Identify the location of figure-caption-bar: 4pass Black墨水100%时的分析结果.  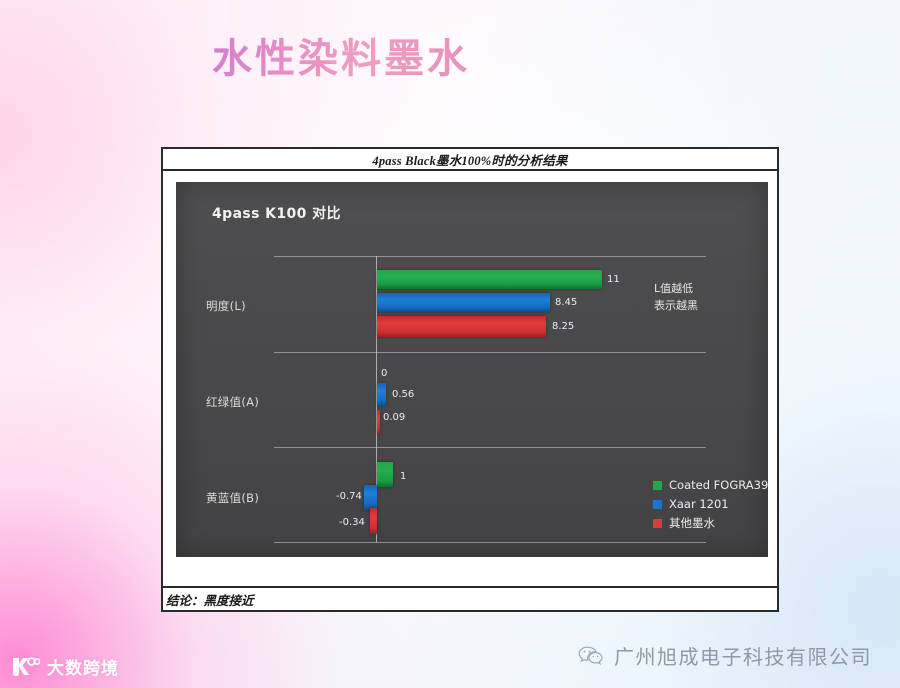
(470, 160).